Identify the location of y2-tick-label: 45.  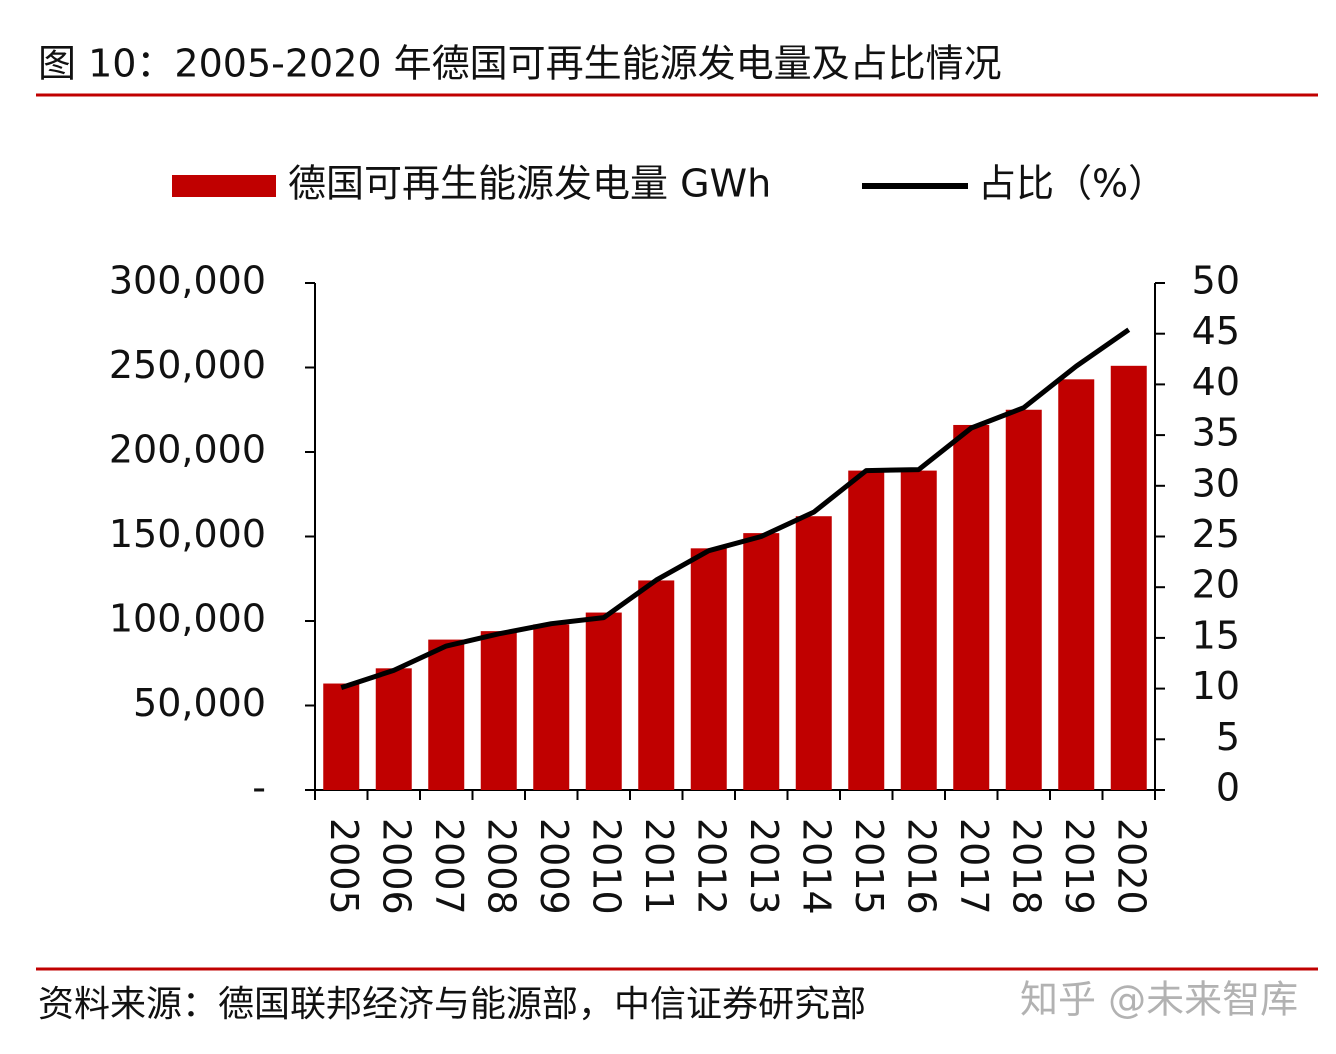
(1216, 331).